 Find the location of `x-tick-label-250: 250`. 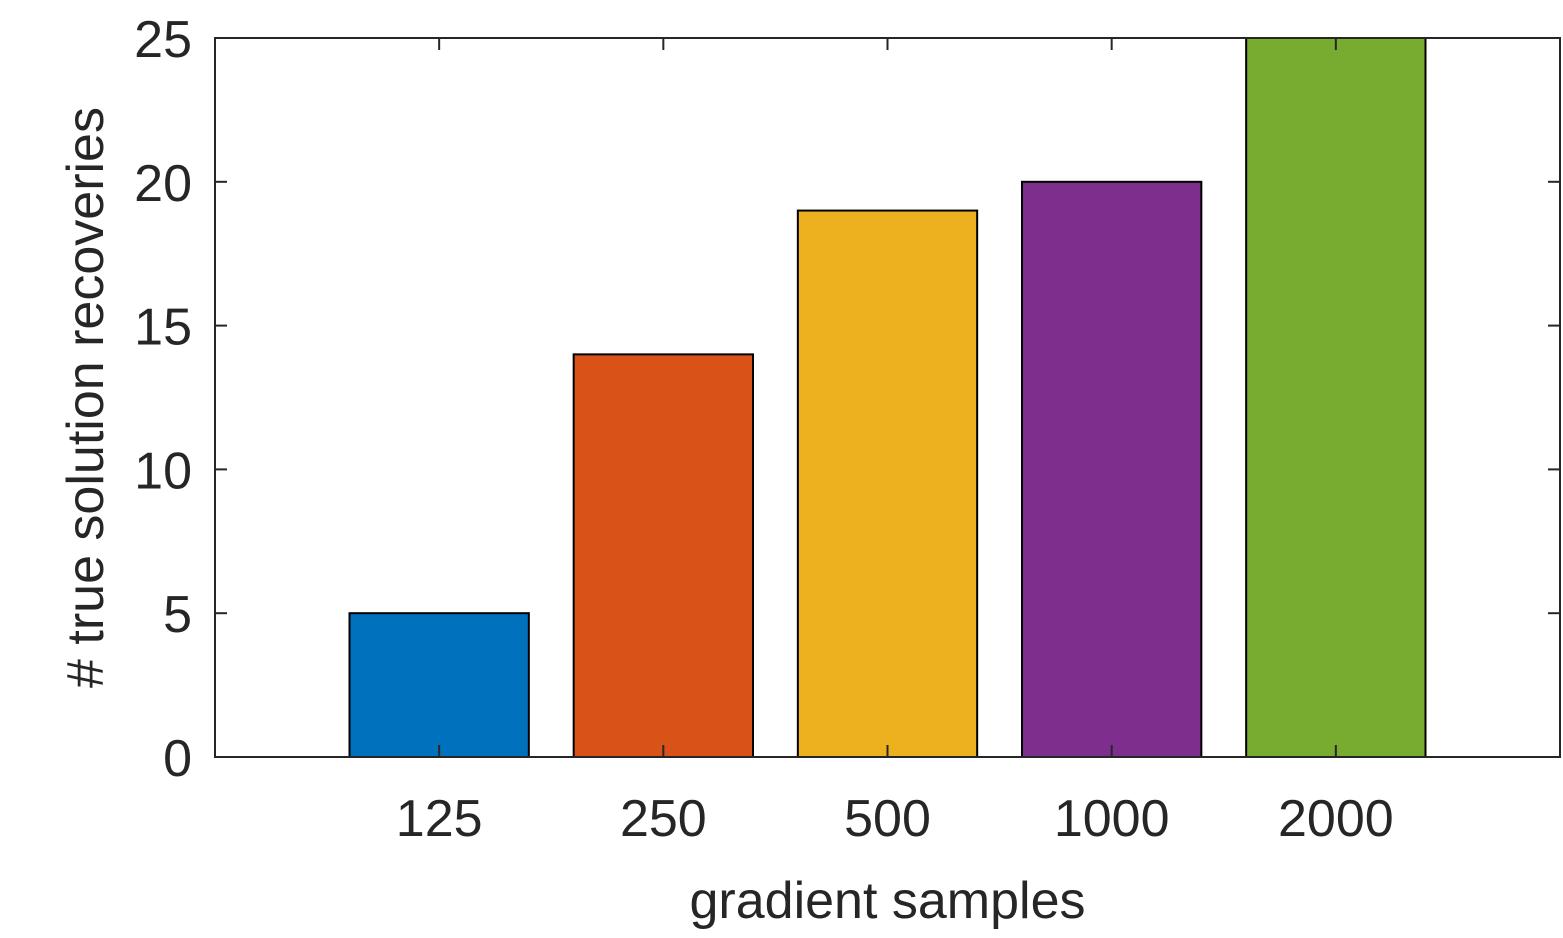

x-tick-label-250: 250 is located at coordinates (663, 819).